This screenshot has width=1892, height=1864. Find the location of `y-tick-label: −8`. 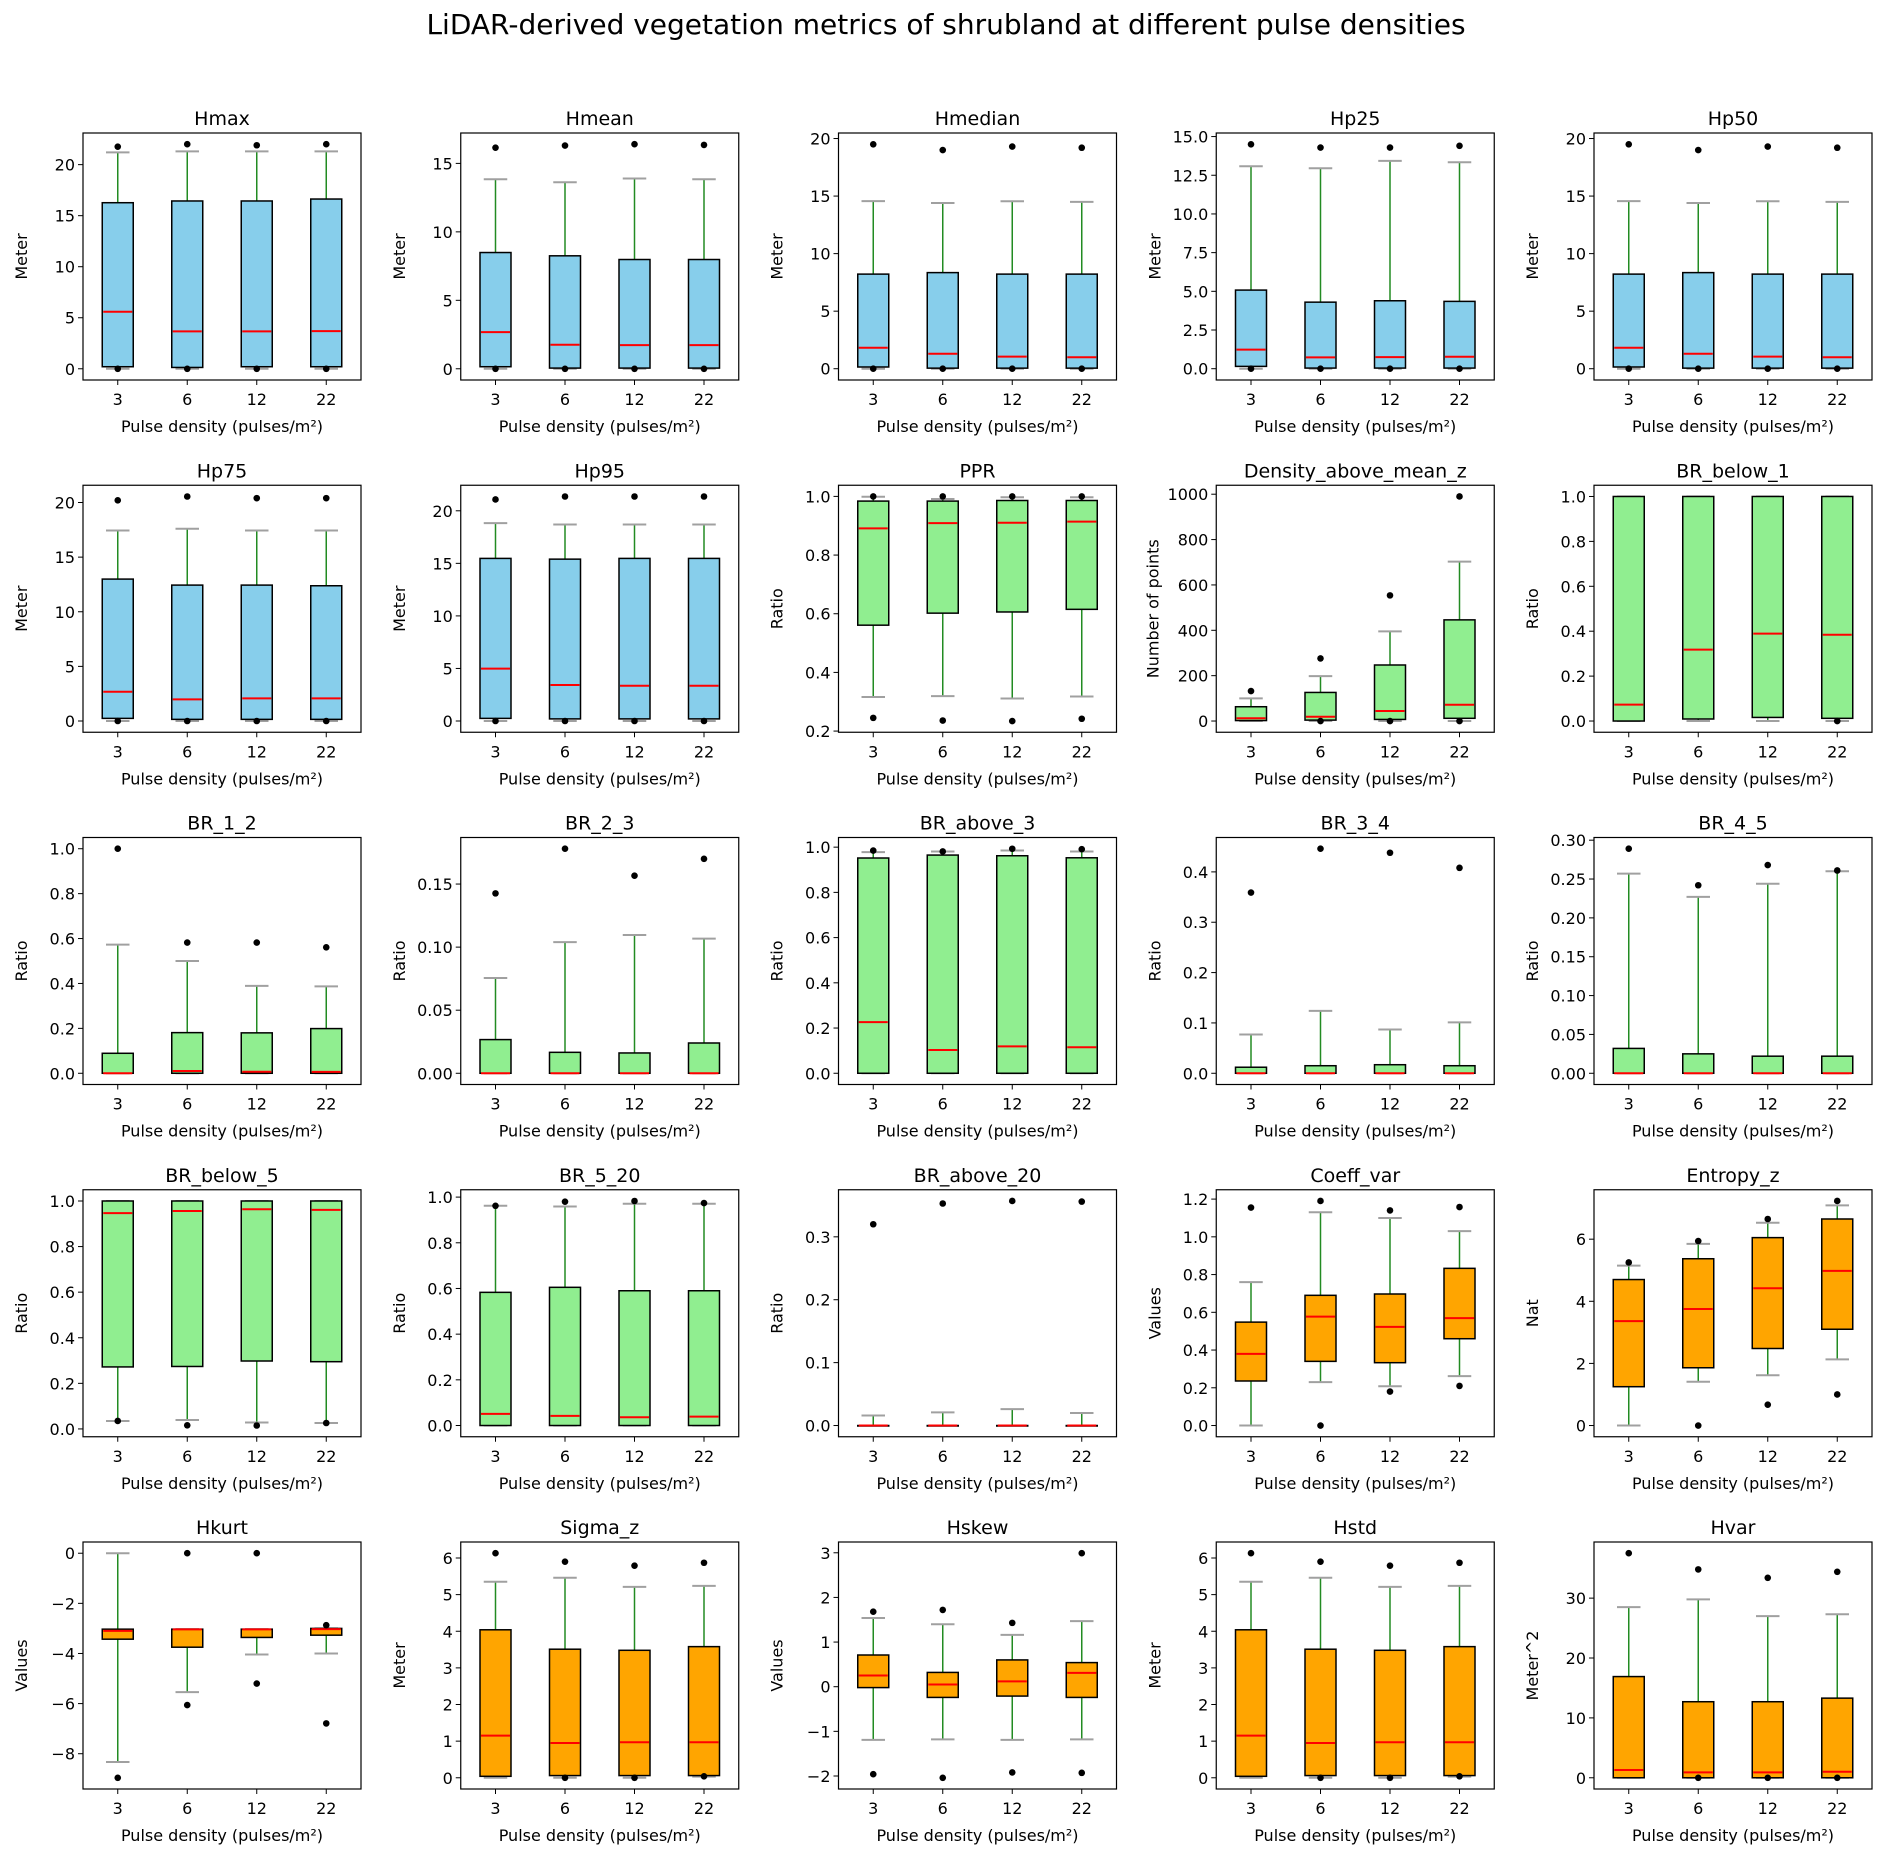

y-tick-label: −8 is located at coordinates (63, 1754).